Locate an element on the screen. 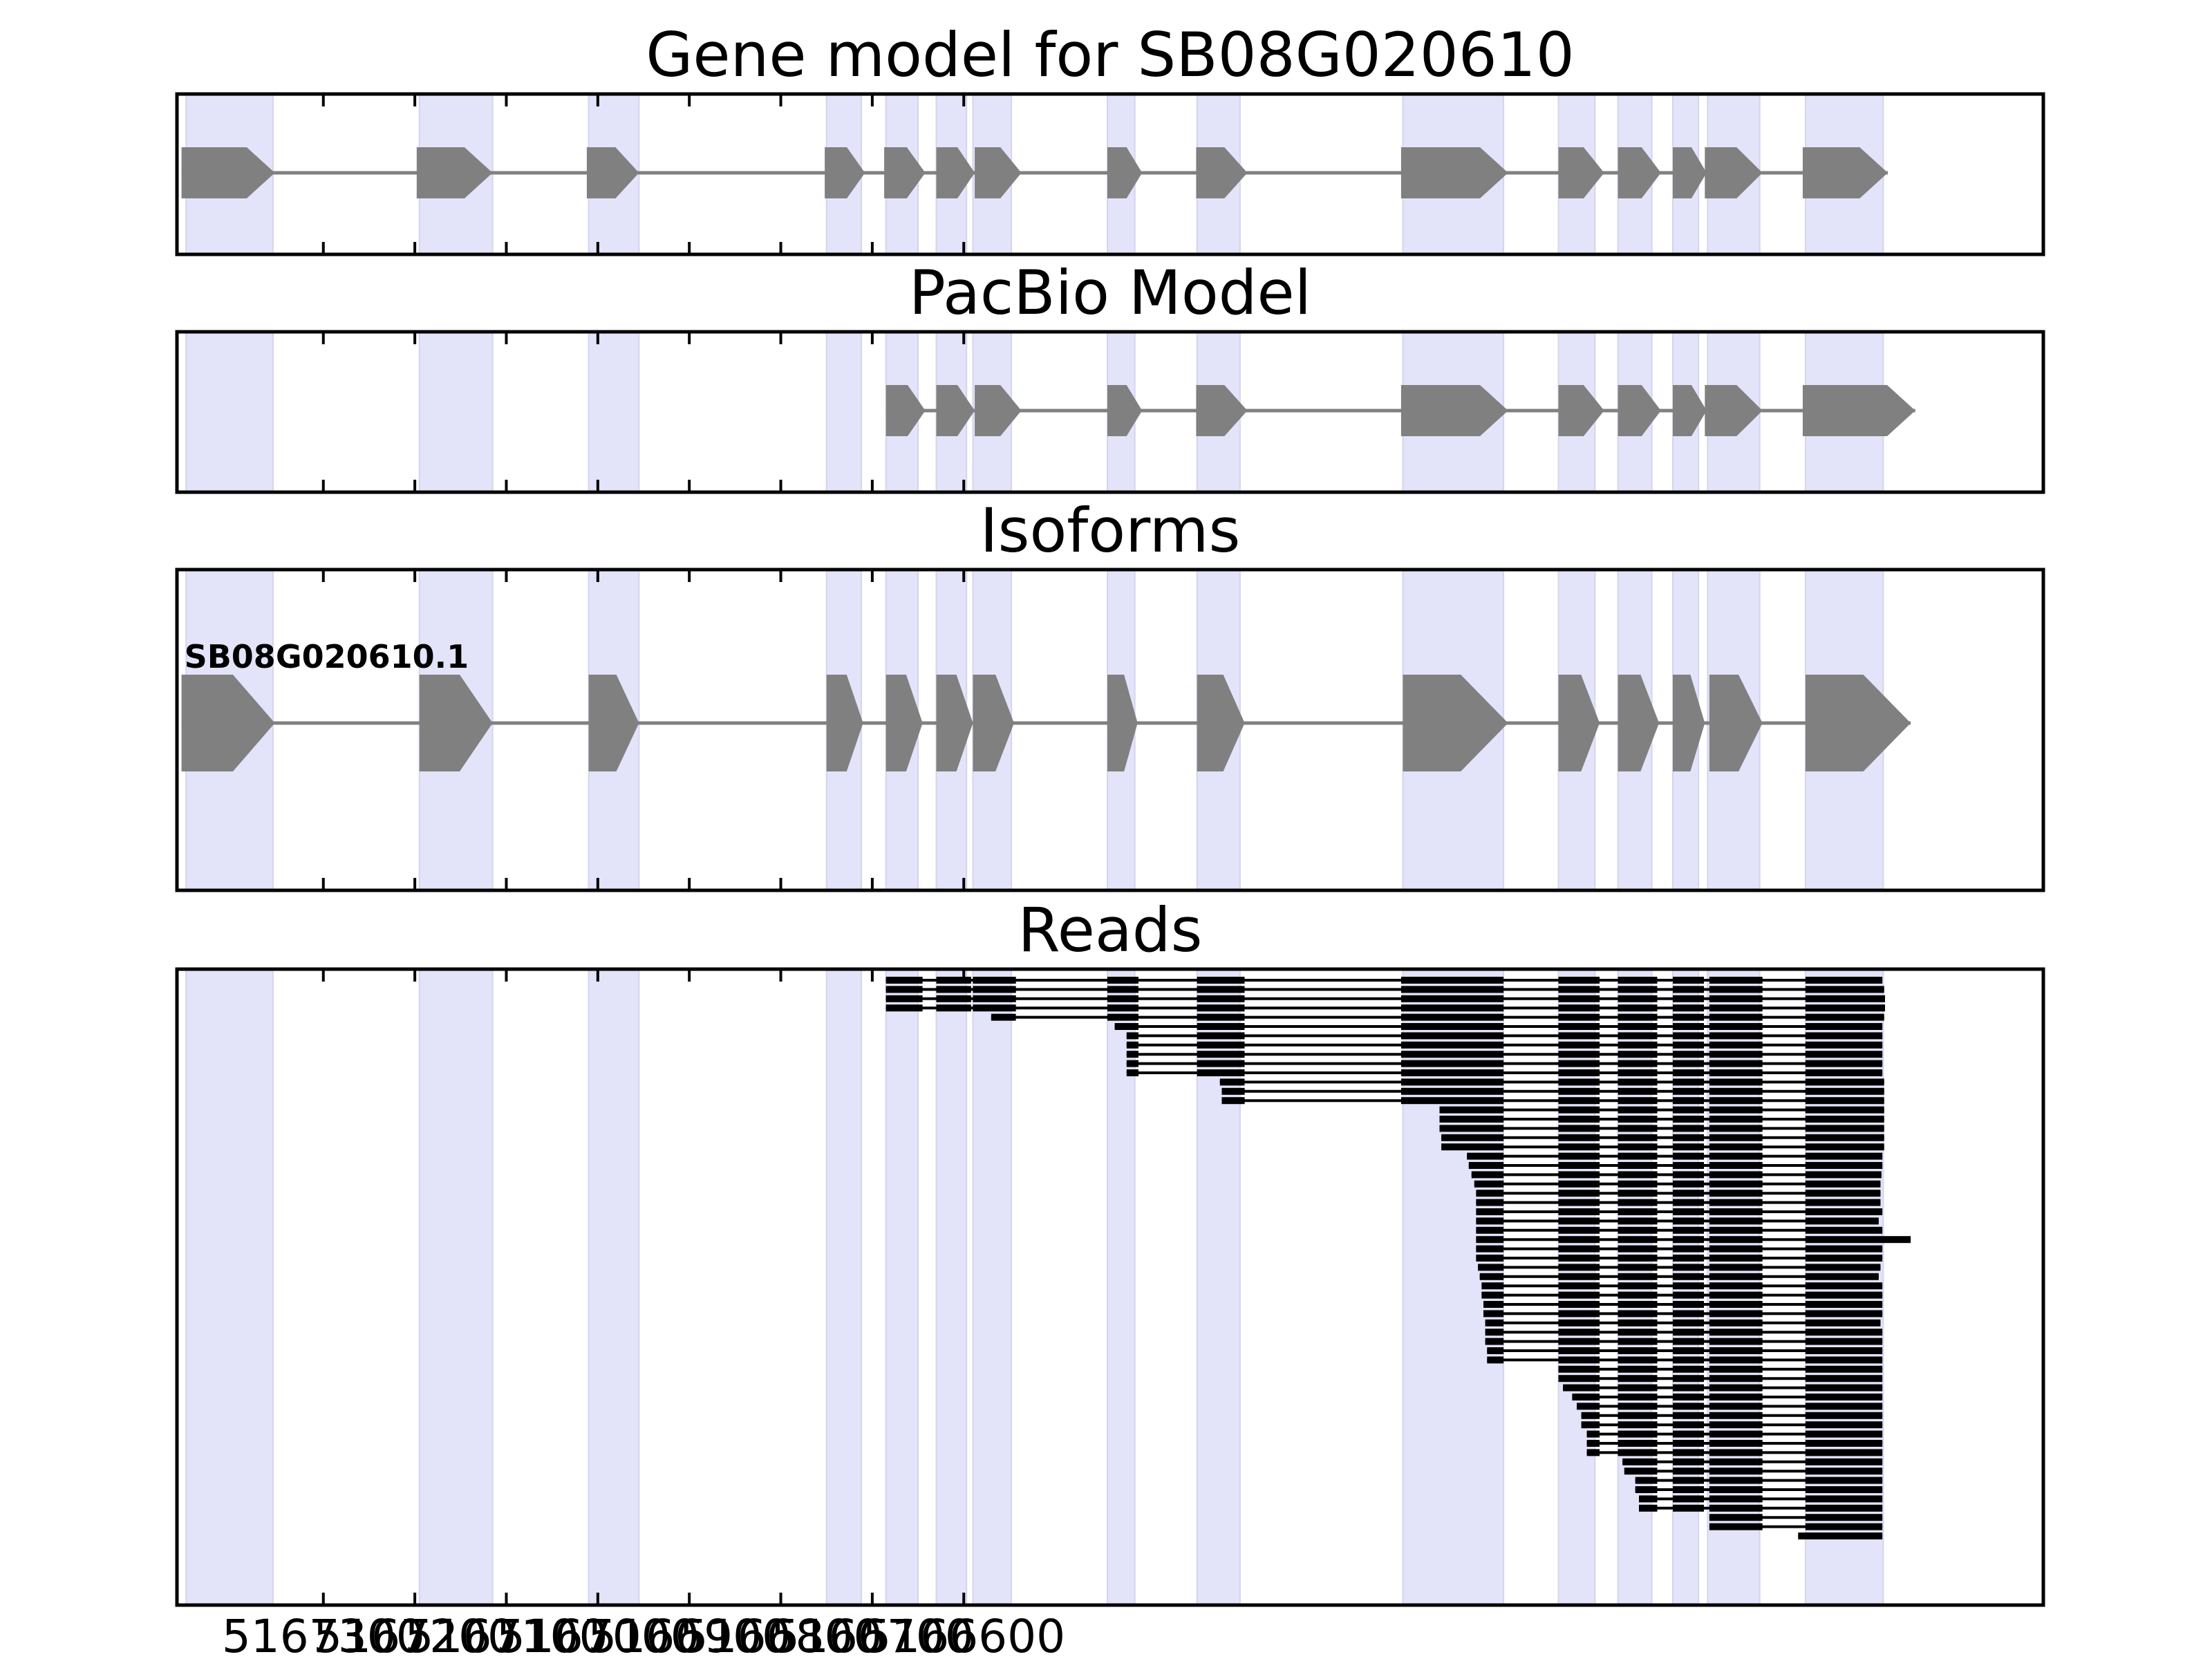 This screenshot has height=1659, width=2212. x-tick-label: 5166800 is located at coordinates (781, 1634).